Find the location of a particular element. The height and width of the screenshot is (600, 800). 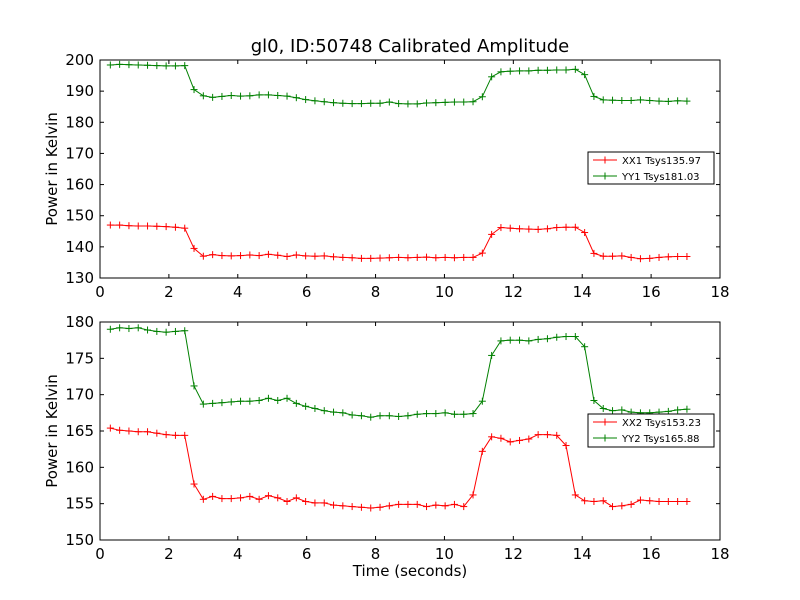

top-y-axis-label: Power in Kelvin is located at coordinates (52, 169).